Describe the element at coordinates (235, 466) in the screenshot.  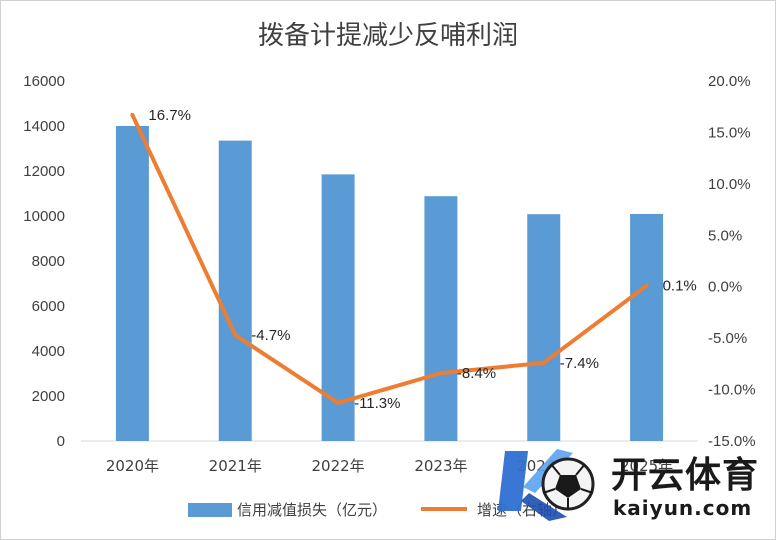
I see `category-label: 2021年` at that location.